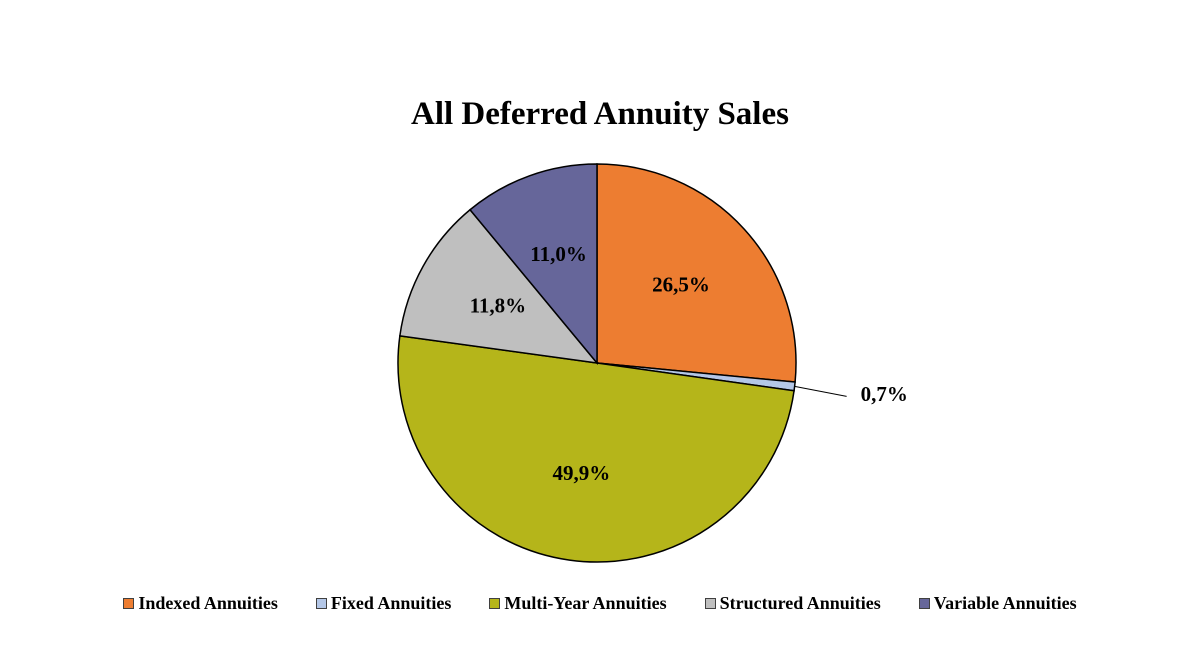 Image resolution: width=1200 pixels, height=650 pixels. Describe the element at coordinates (391, 603) in the screenshot. I see `legend-label: Fixed Annuities` at that location.